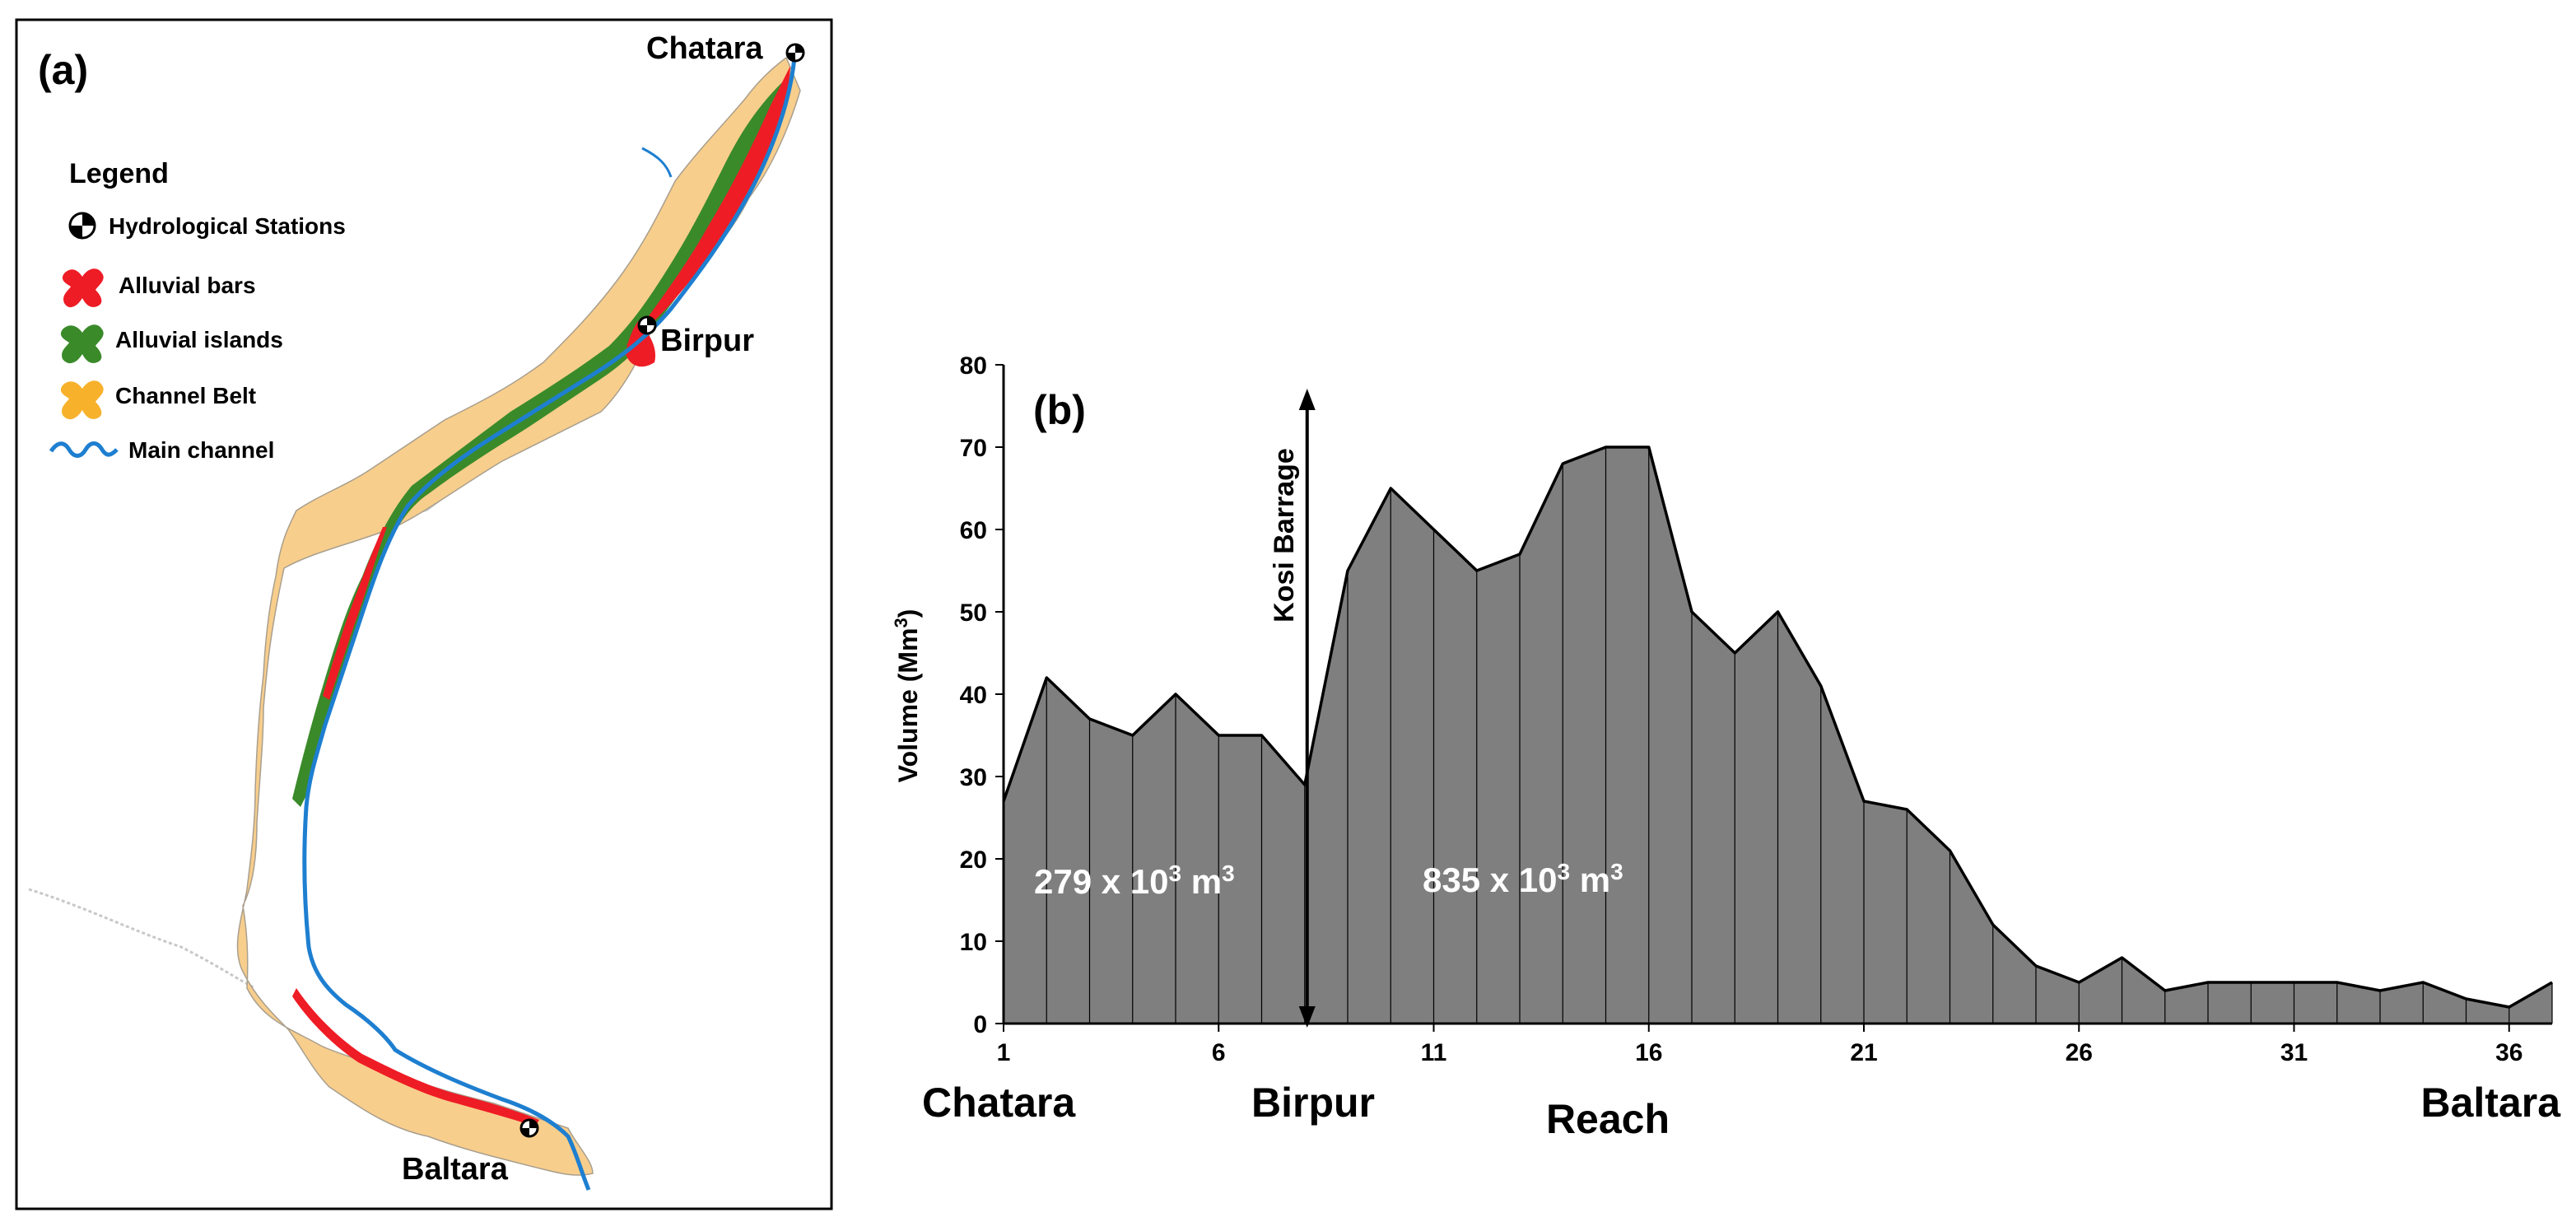 This screenshot has width=2576, height=1222. What do you see at coordinates (999, 1103) in the screenshot?
I see `place-label-chatara: Chatara` at bounding box center [999, 1103].